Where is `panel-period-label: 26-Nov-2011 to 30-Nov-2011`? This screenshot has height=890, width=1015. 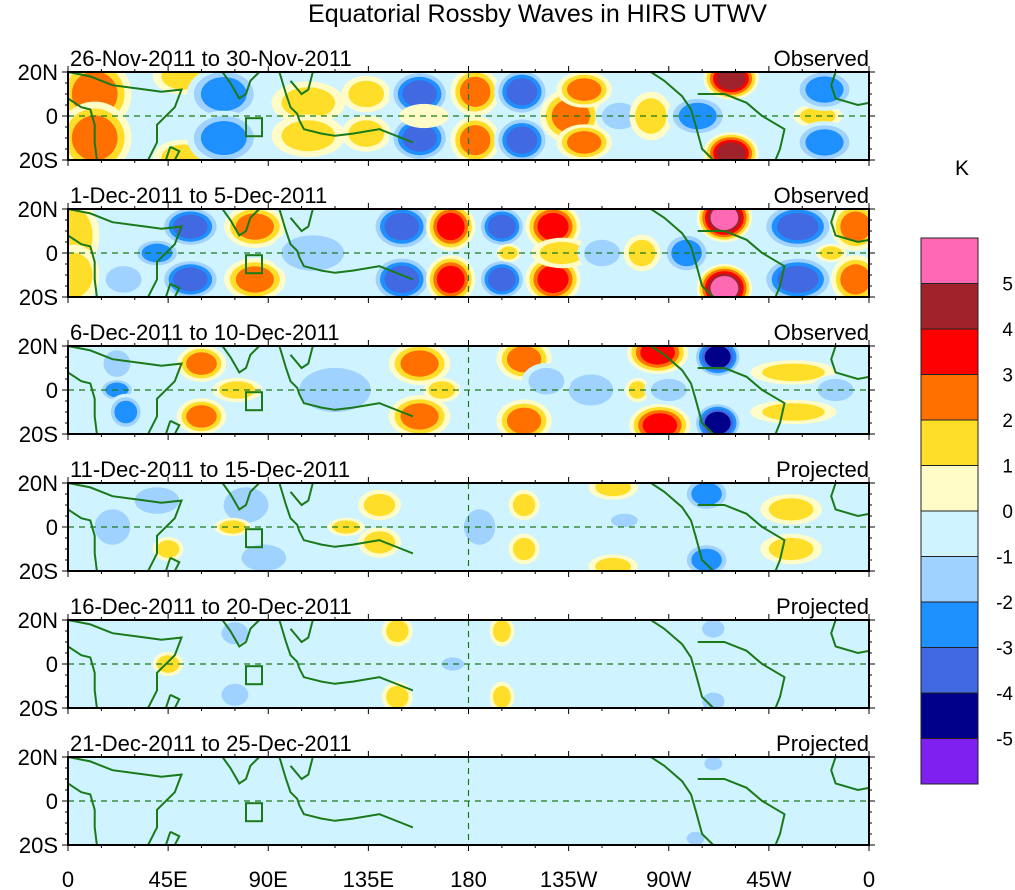 panel-period-label: 26-Nov-2011 to 30-Nov-2011 is located at coordinates (211, 58).